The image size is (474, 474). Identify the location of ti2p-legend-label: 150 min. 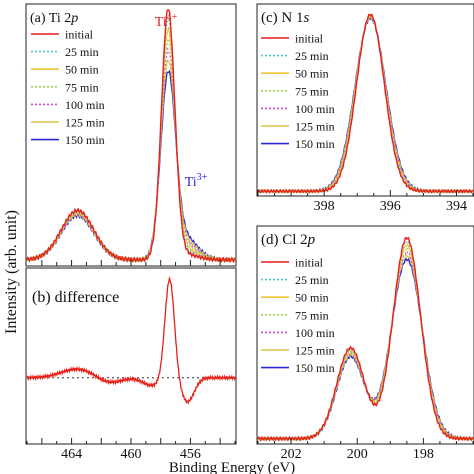
(85, 140).